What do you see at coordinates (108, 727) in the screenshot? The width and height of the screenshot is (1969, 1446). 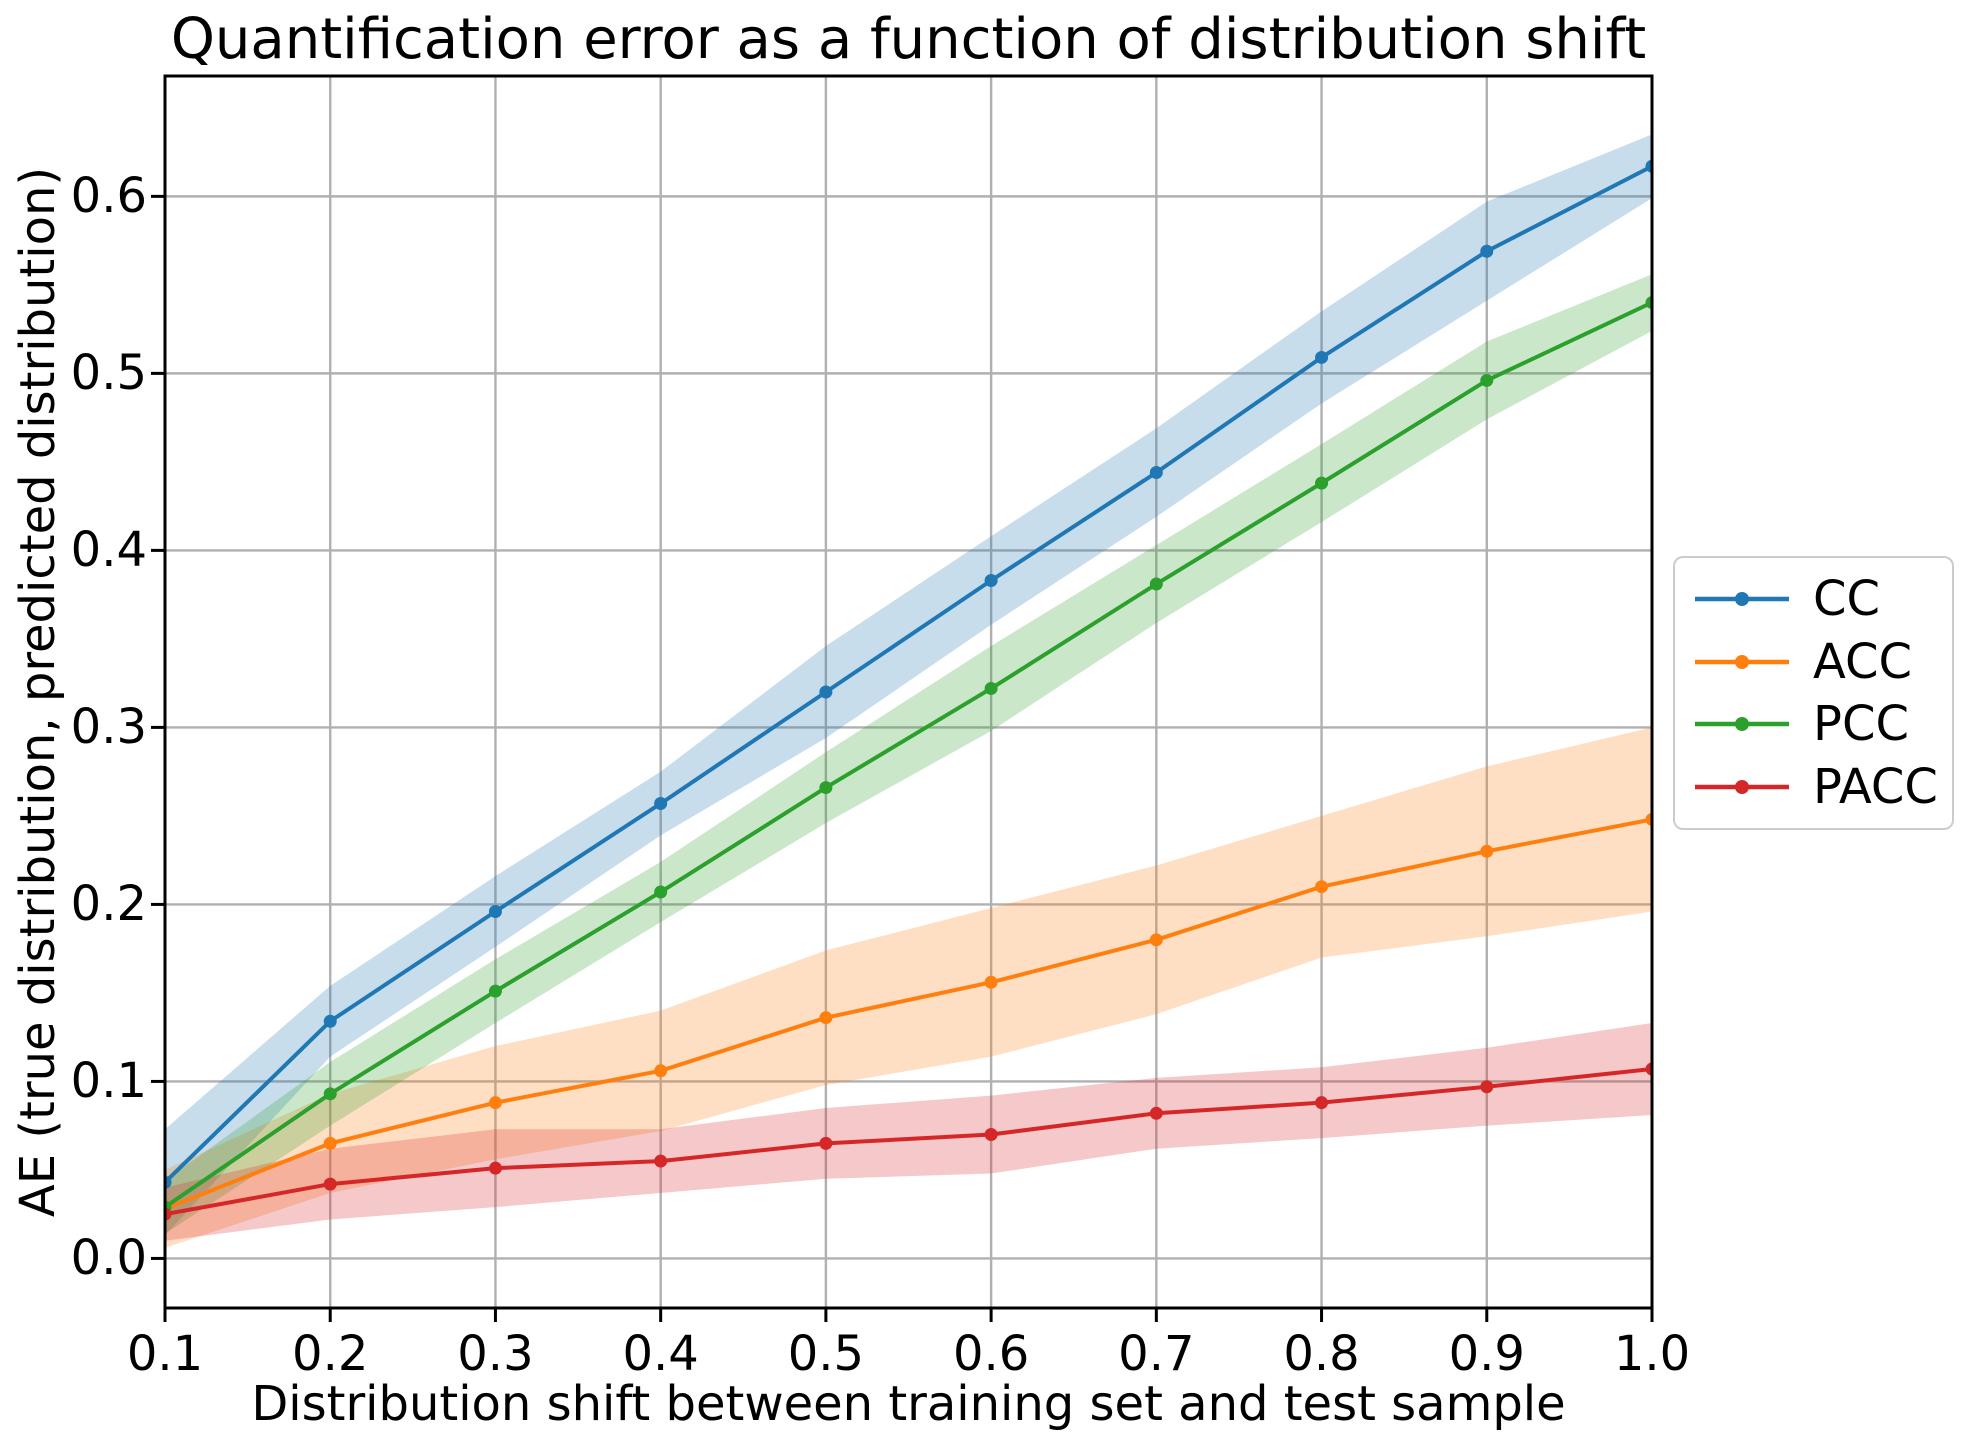 I see `y-tick-label: 0.3` at bounding box center [108, 727].